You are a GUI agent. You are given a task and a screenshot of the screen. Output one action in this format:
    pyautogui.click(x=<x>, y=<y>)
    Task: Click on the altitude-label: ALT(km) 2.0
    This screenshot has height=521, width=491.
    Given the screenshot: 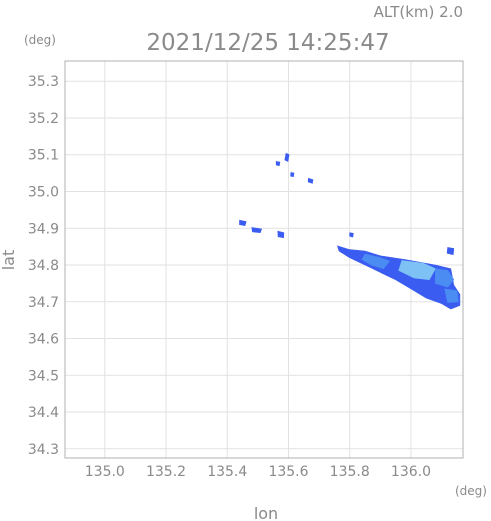 What is the action you would take?
    pyautogui.click(x=418, y=12)
    